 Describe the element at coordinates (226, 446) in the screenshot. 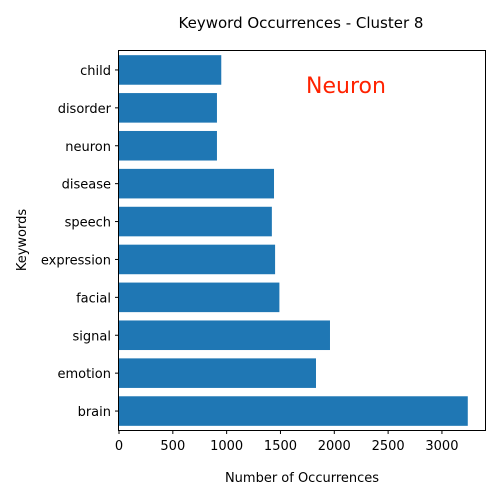

I see `x-tick-label: 1000` at that location.